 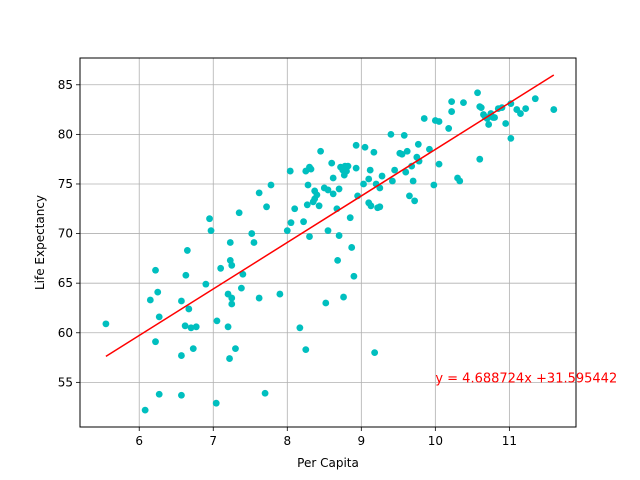 What do you see at coordinates (213, 441) in the screenshot?
I see `x-tick-label: 7` at bounding box center [213, 441].